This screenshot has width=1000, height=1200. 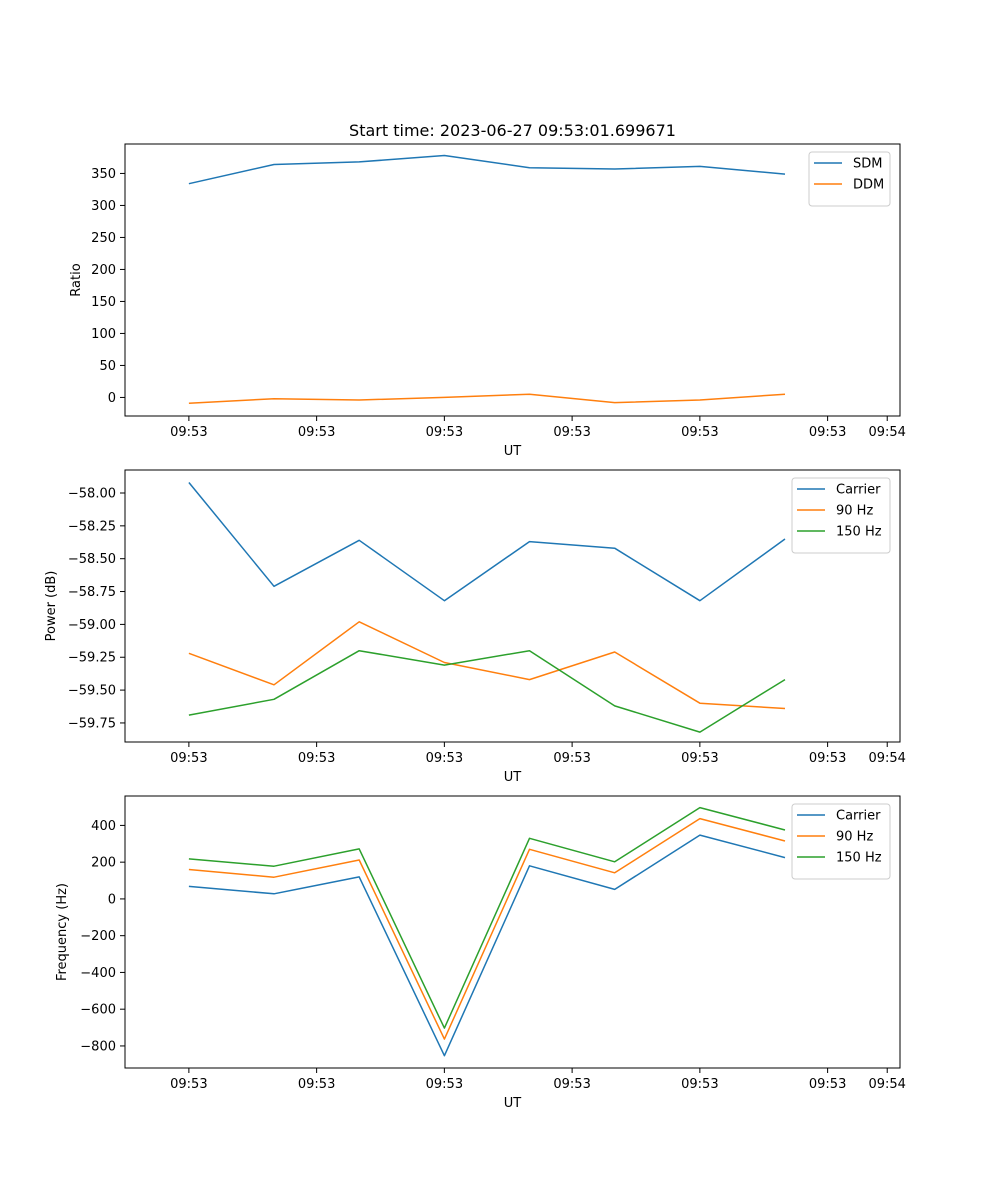 I want to click on y-tick-label: −59.75, so click(x=92, y=723).